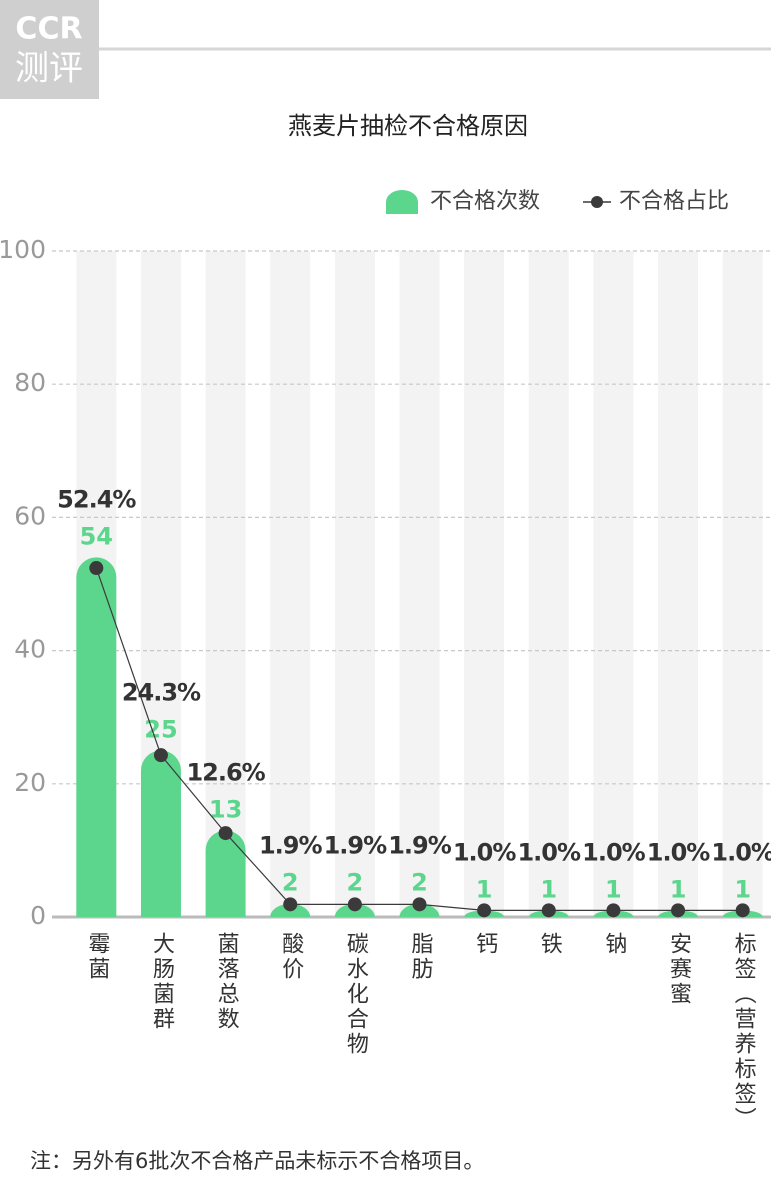  Describe the element at coordinates (161, 693) in the screenshot. I see `line-label: 24.3%` at that location.